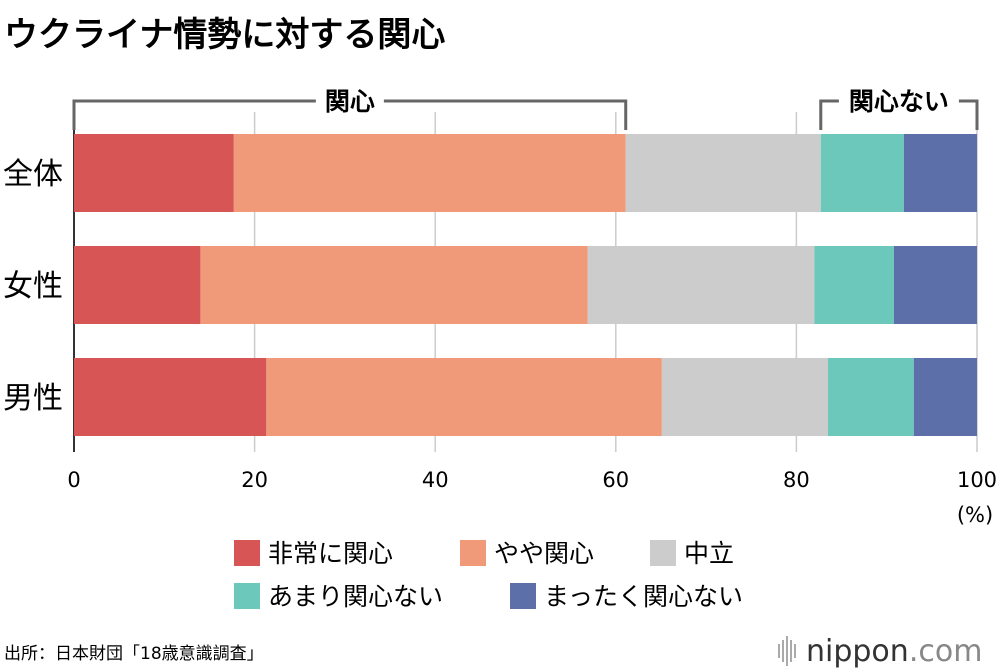  I want to click on x-tick-label: 40, so click(435, 480).